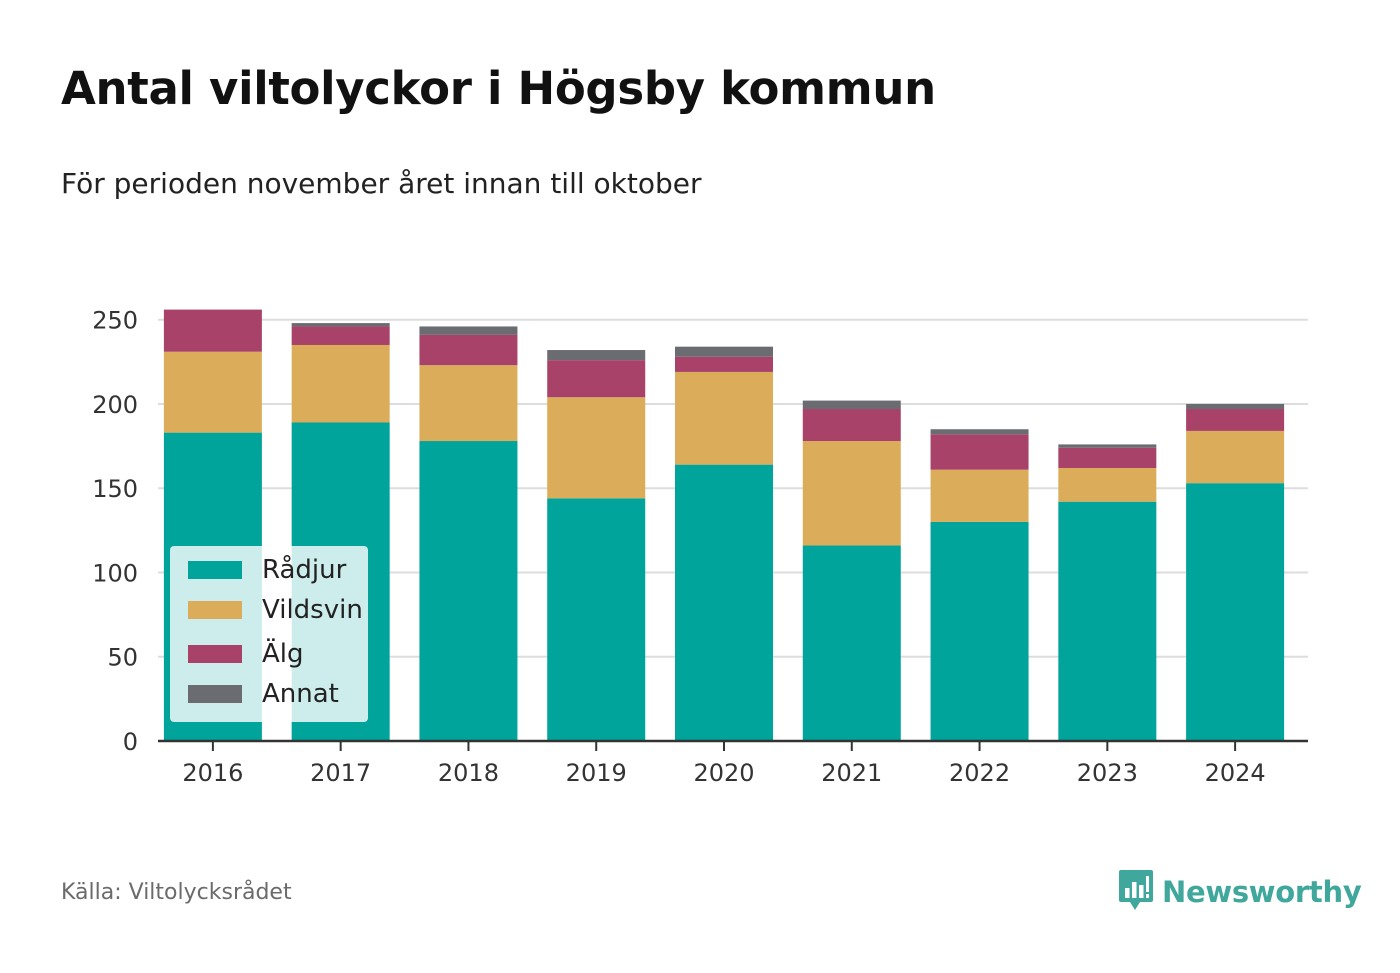  What do you see at coordinates (340, 325) in the screenshot?
I see `bar-2017-annat` at bounding box center [340, 325].